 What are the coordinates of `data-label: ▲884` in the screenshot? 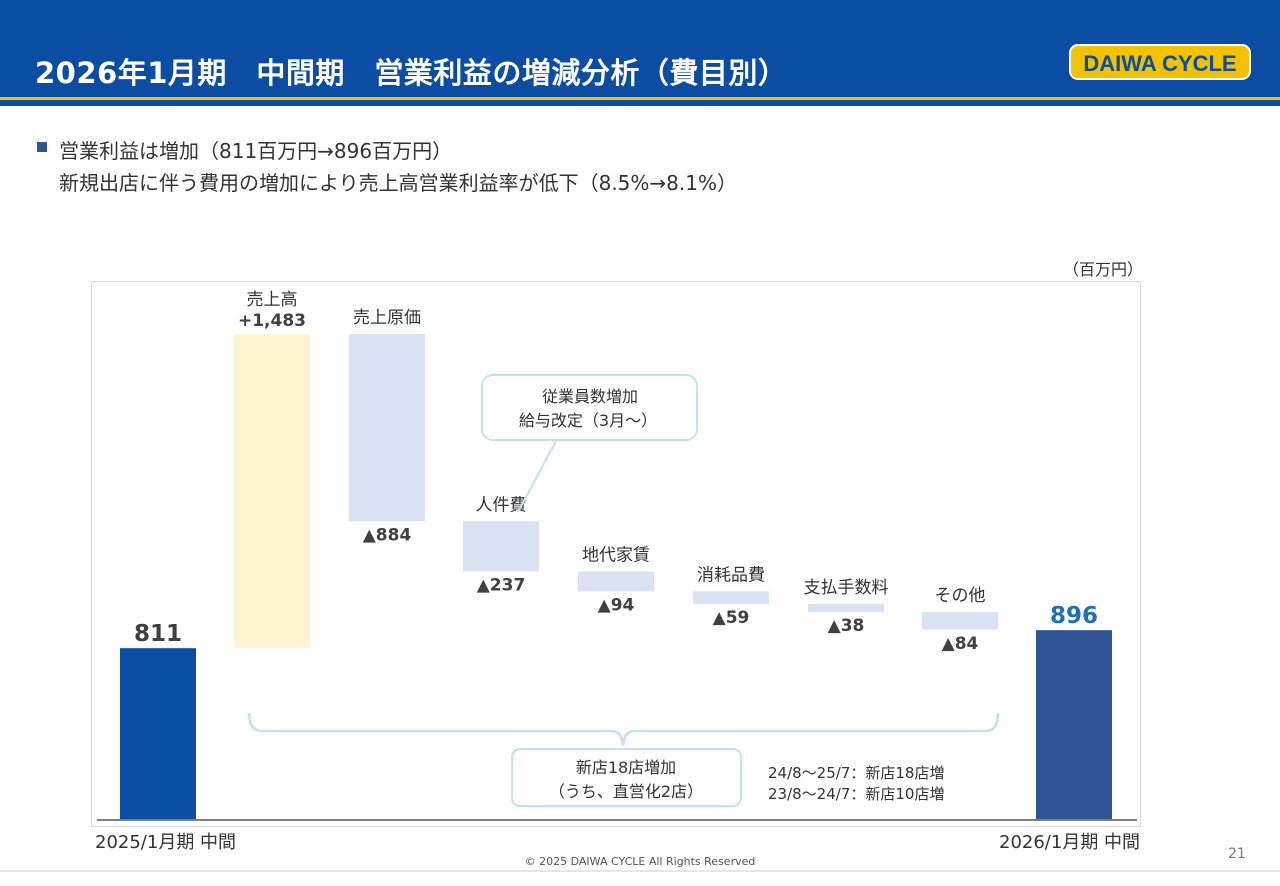 It's located at (387, 535).